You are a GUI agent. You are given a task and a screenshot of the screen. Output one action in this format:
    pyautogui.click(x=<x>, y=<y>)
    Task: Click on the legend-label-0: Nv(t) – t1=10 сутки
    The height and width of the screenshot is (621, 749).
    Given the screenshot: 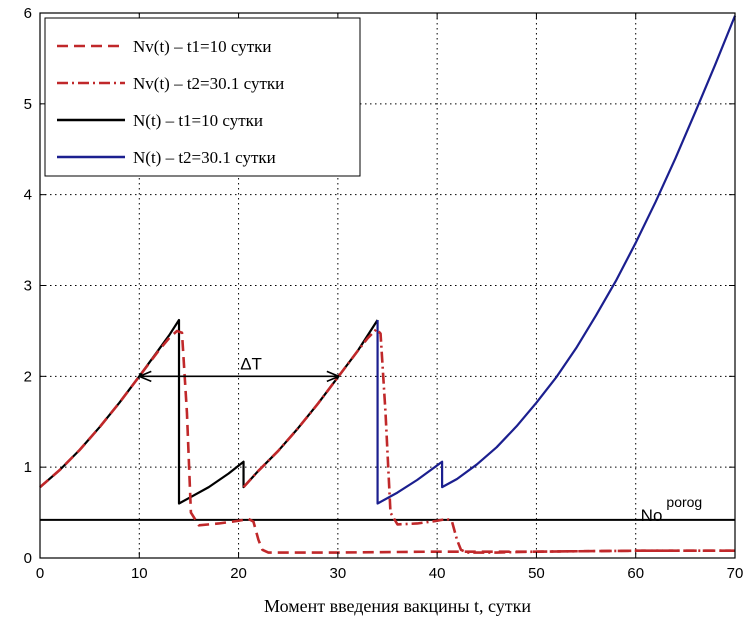 What is the action you would take?
    pyautogui.click(x=202, y=46)
    